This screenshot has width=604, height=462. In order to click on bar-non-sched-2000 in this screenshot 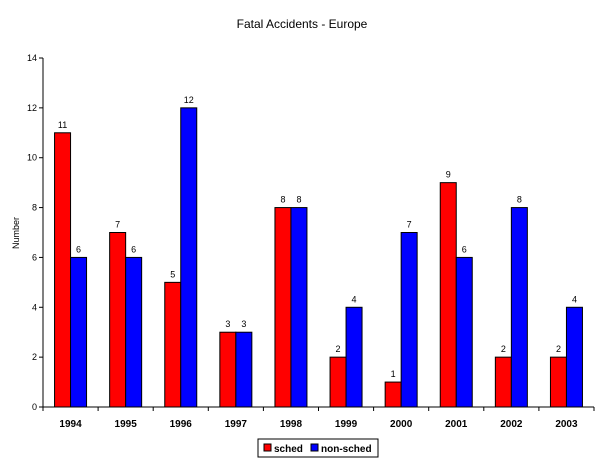, I will do `click(409, 320)`.